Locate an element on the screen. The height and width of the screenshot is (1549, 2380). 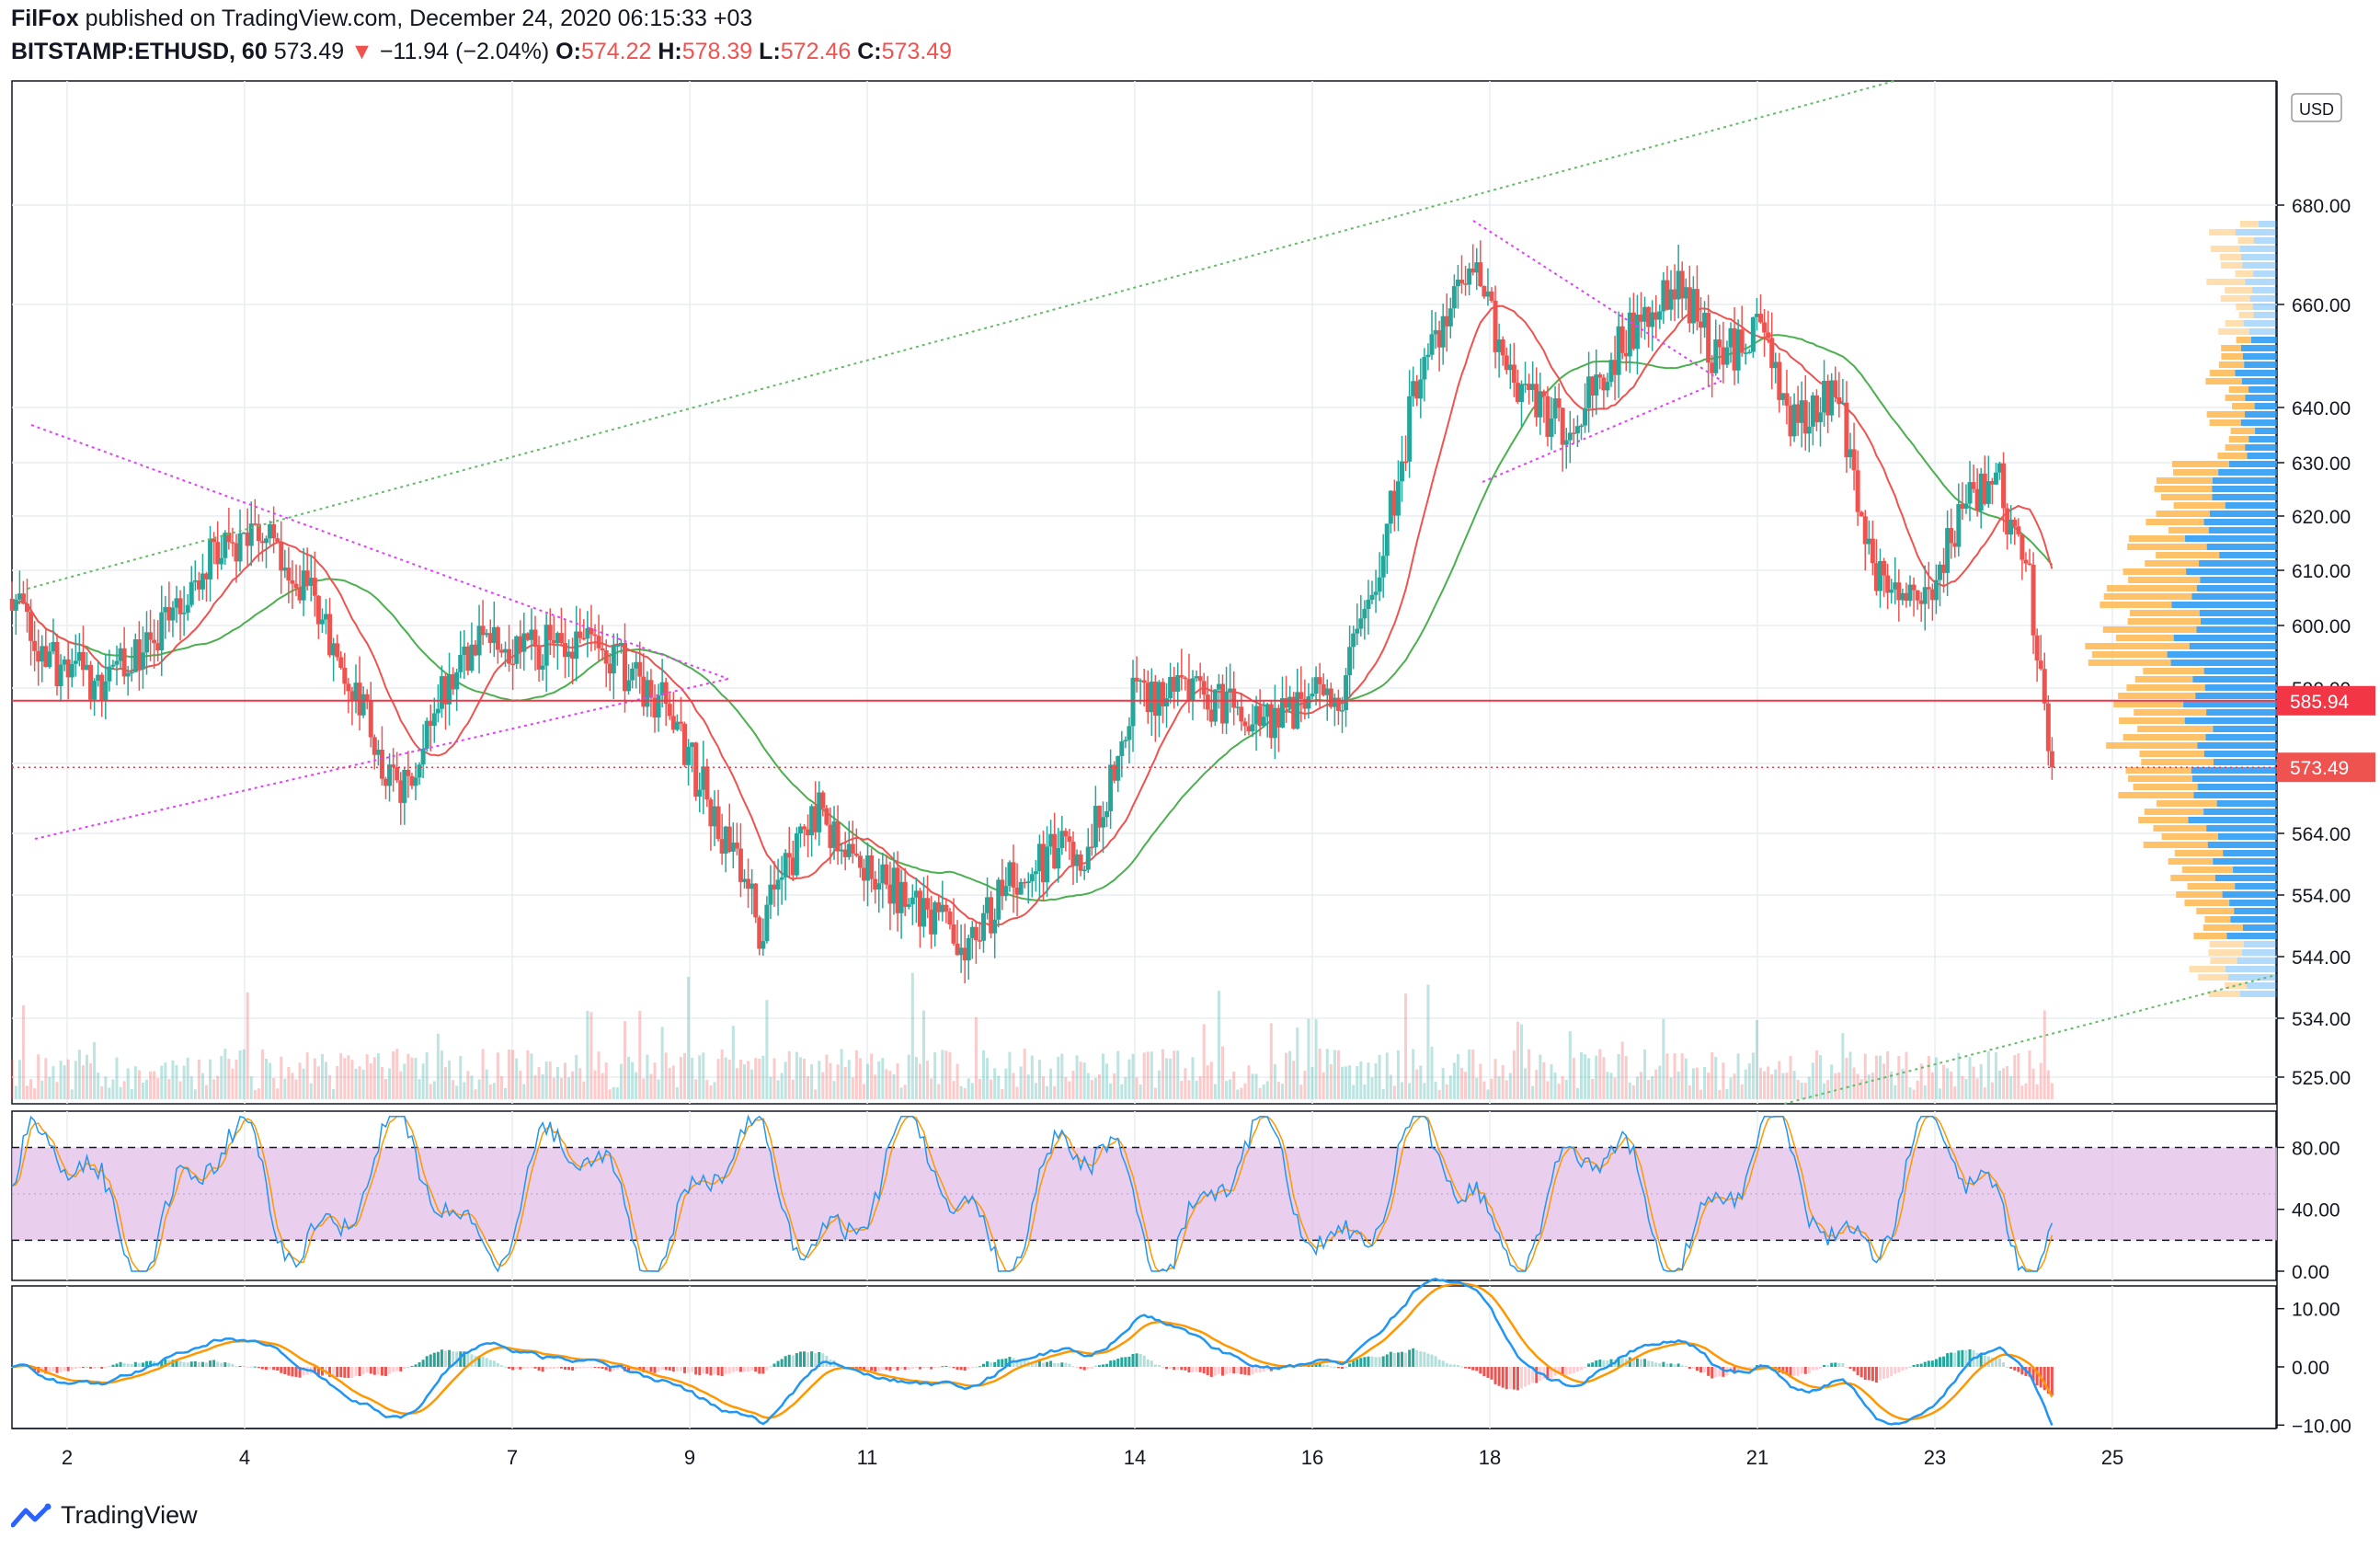
symbol-label: BITSTAMP:ETHUSD, 60 is located at coordinates (139, 52).